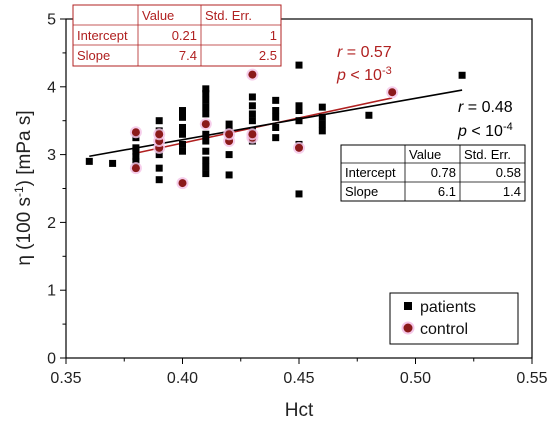 The image size is (550, 426). I want to click on control-p-exponent: -3, so click(387, 71).